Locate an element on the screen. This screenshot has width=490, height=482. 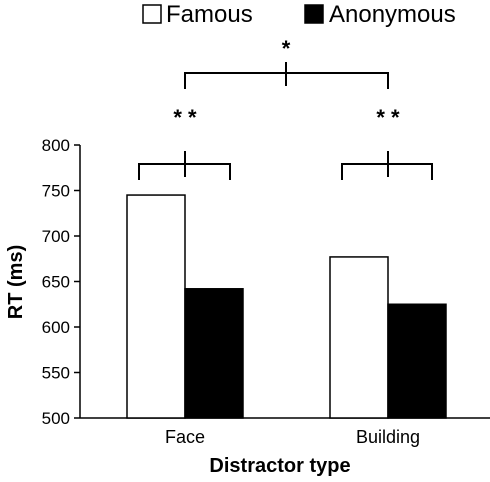
legend: Famous Anonymous is located at coordinates (299, 14).